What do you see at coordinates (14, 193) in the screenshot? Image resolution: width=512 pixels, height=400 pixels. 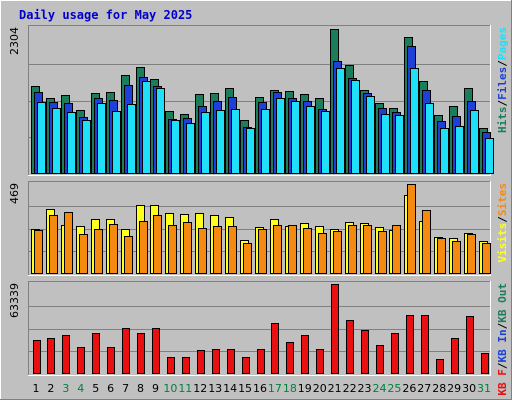 I see `y-max-label: 469` at bounding box center [14, 193].